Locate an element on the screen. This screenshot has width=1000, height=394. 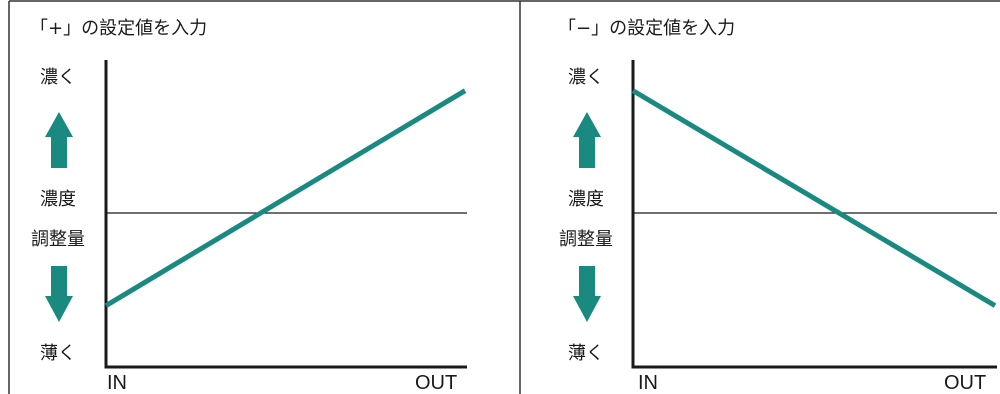
panel-2-y-bottom-label: 薄く is located at coordinates (586, 353).